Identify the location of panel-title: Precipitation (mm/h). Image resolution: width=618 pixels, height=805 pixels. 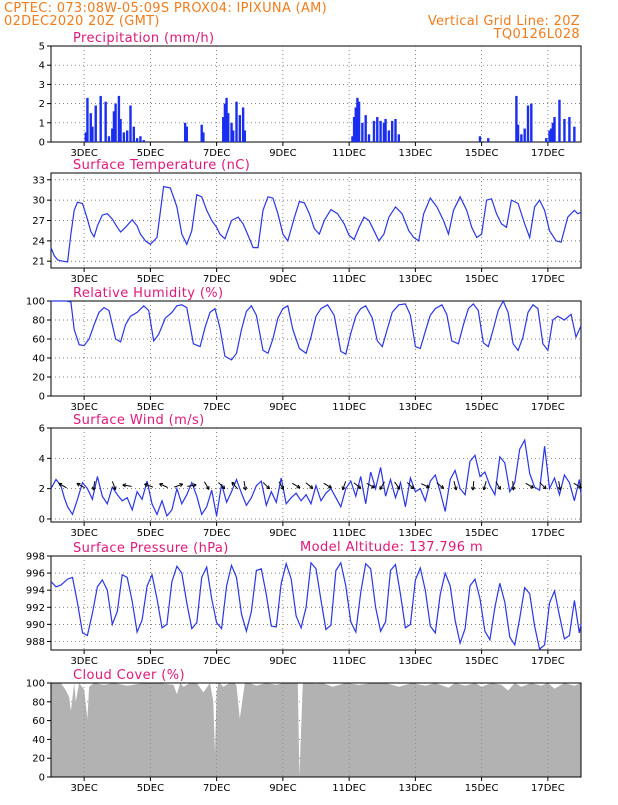
(143, 38).